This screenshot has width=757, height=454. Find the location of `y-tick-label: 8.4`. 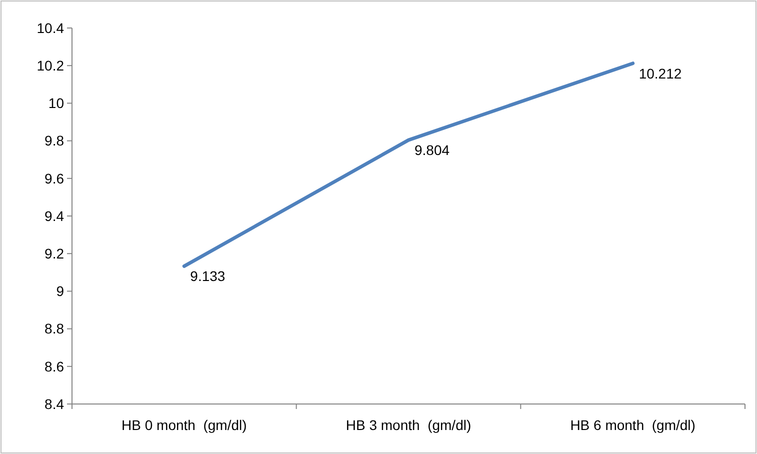

y-tick-label: 8.4 is located at coordinates (54, 404).